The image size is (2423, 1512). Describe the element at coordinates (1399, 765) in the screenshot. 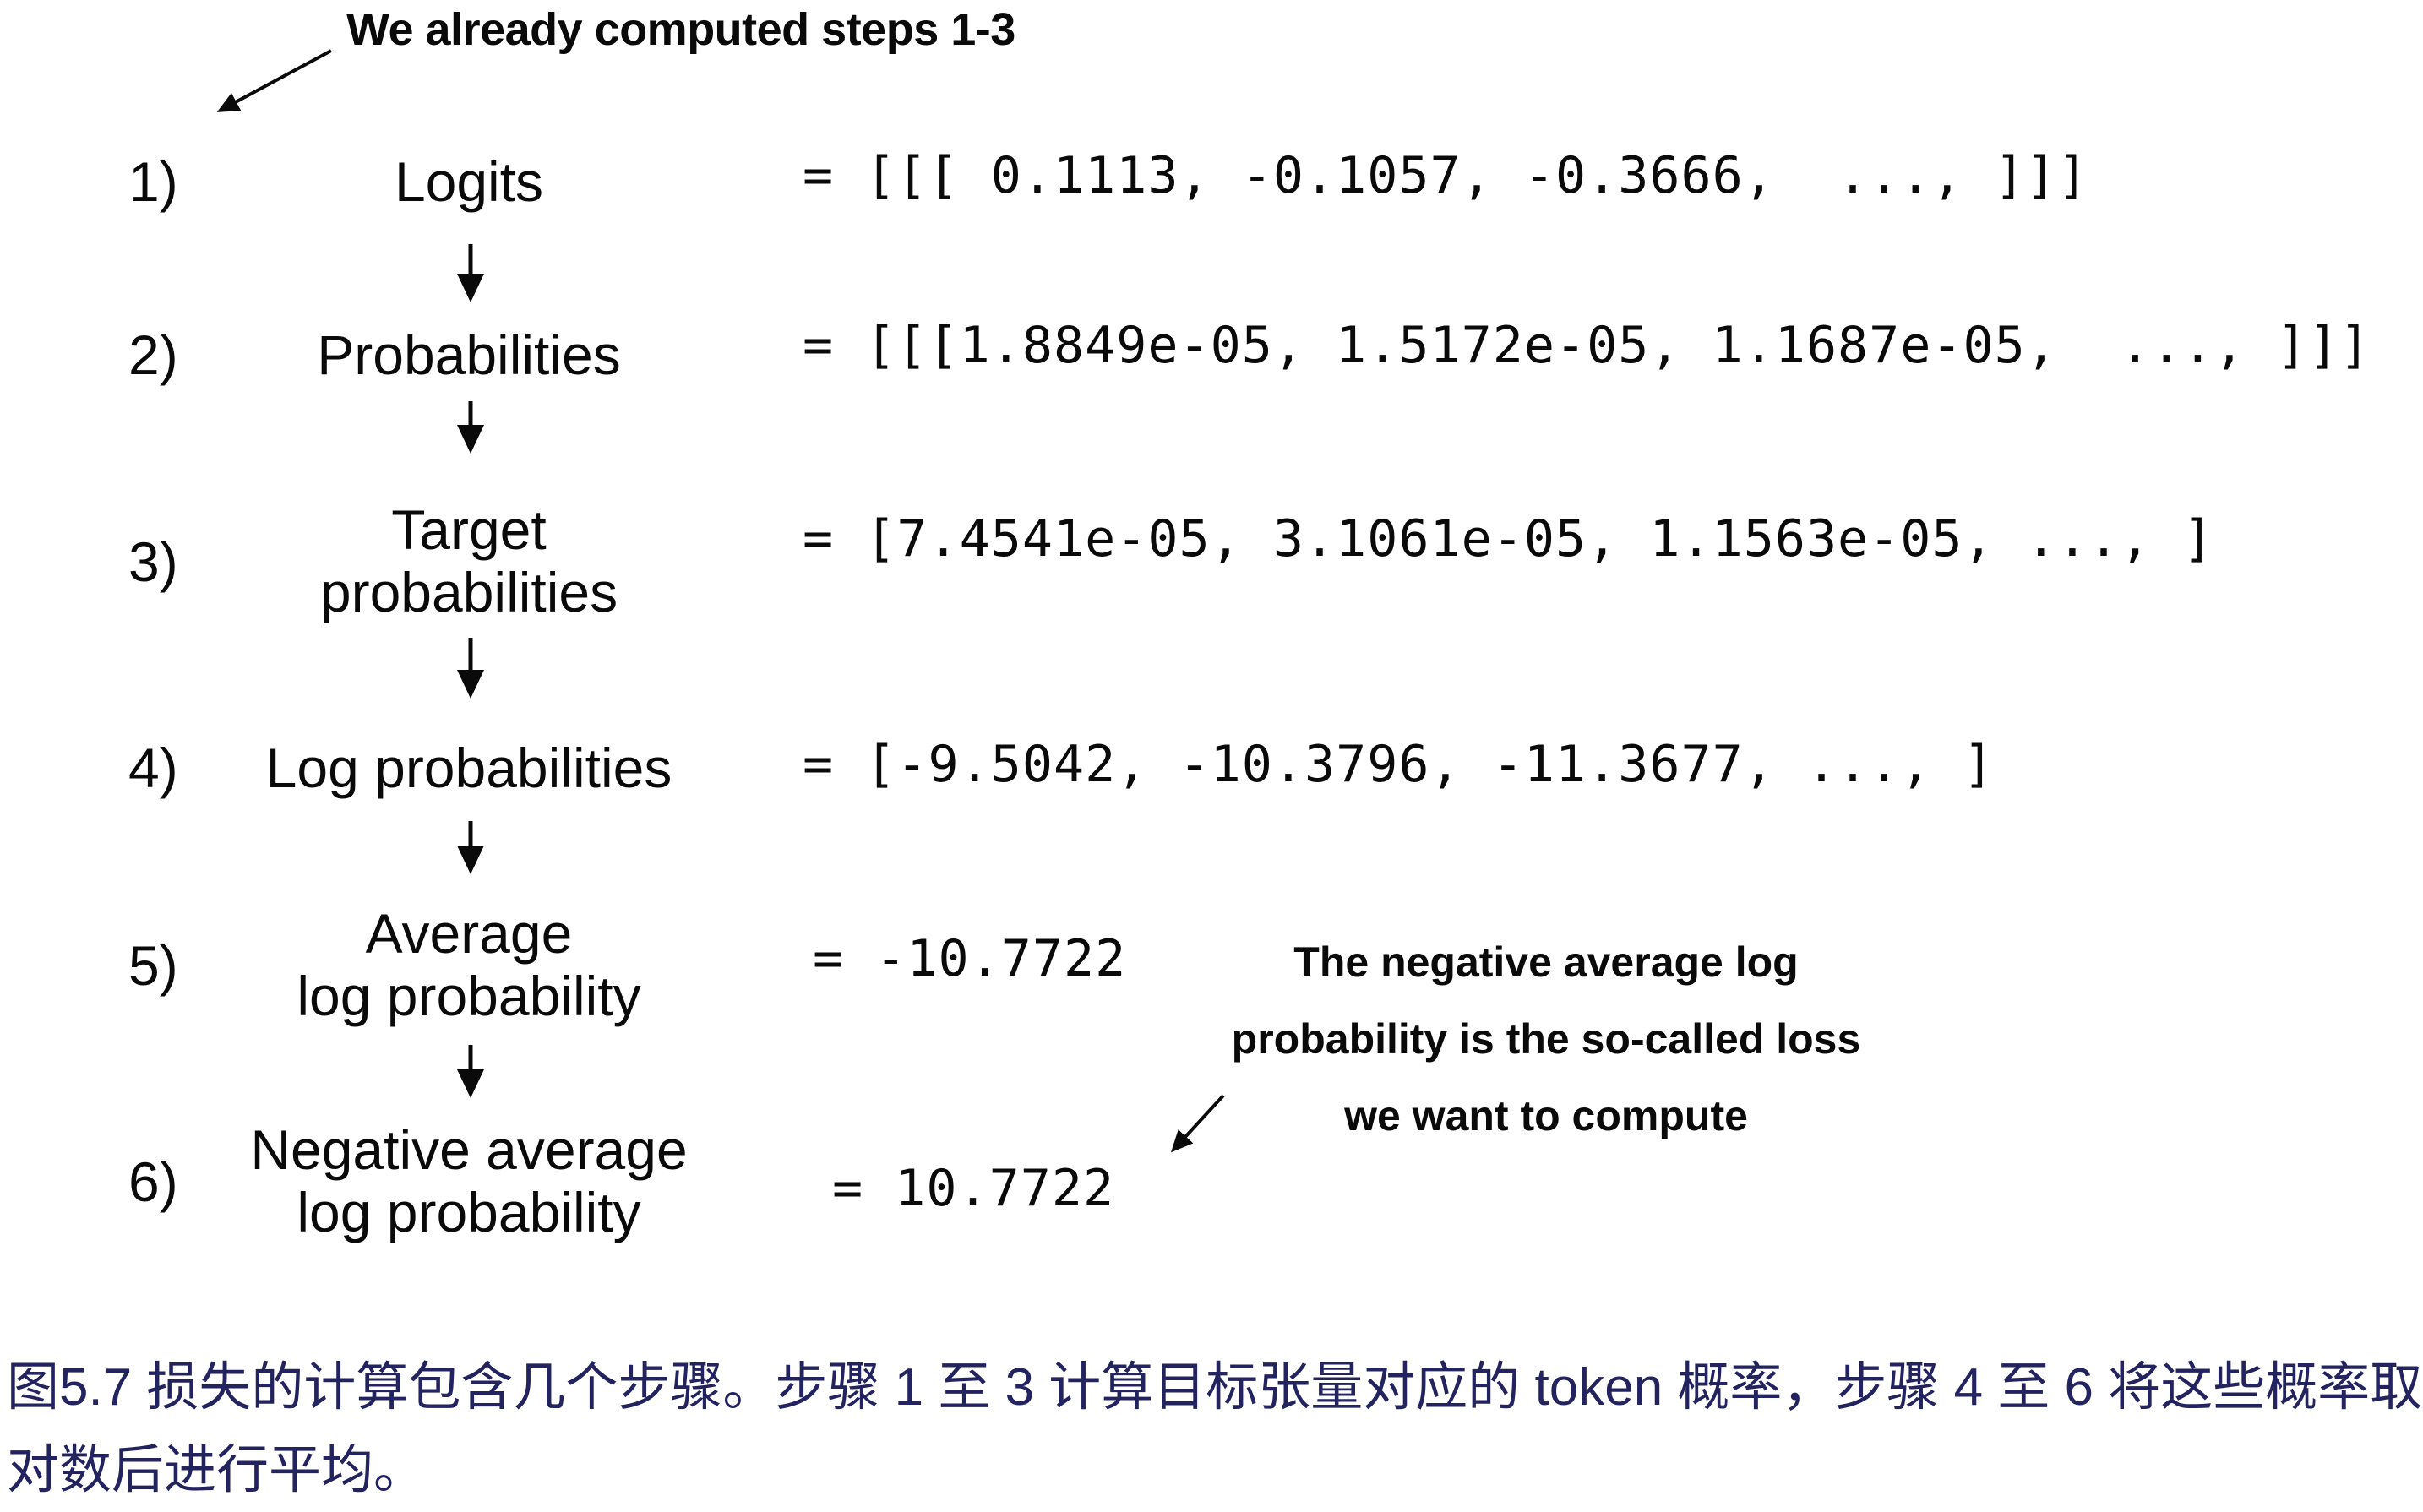

I see `step-4-value: = [-9.5042, -10.3796, -11.3677, ..., ]` at that location.